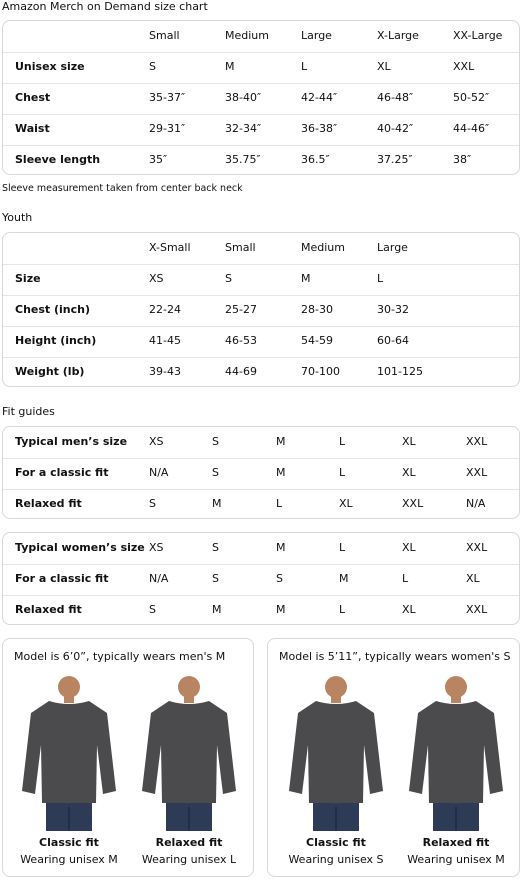 Image resolution: width=522 pixels, height=879 pixels. What do you see at coordinates (395, 128) in the screenshot?
I see `cell: 40-42″` at bounding box center [395, 128].